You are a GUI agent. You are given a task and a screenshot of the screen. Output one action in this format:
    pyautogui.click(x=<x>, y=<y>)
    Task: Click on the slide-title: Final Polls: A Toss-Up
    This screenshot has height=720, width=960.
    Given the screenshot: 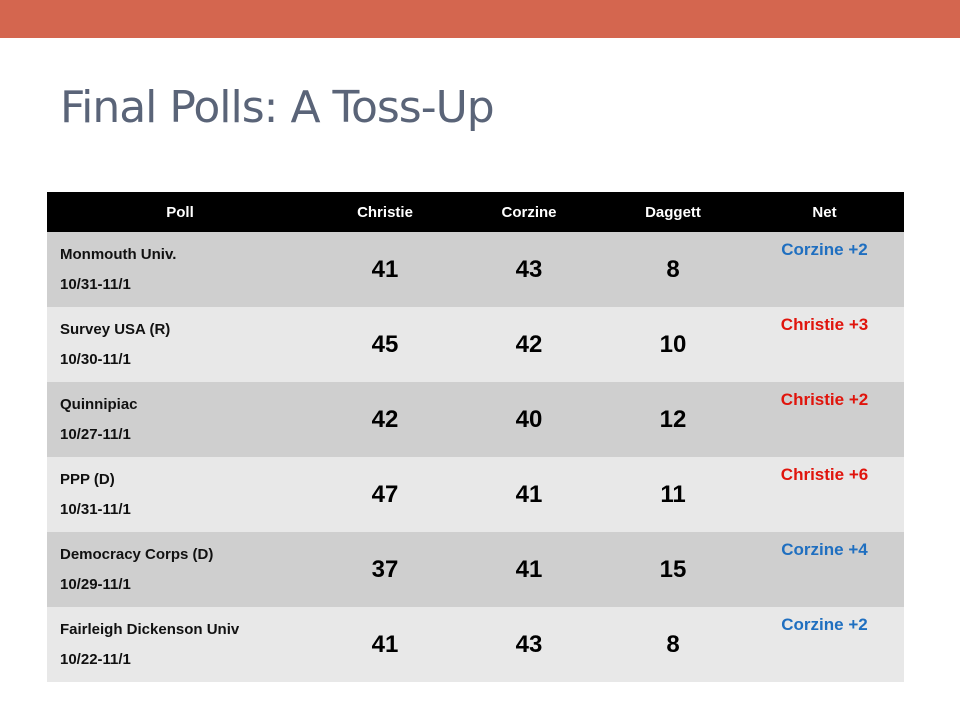 What is the action you would take?
    pyautogui.click(x=277, y=107)
    